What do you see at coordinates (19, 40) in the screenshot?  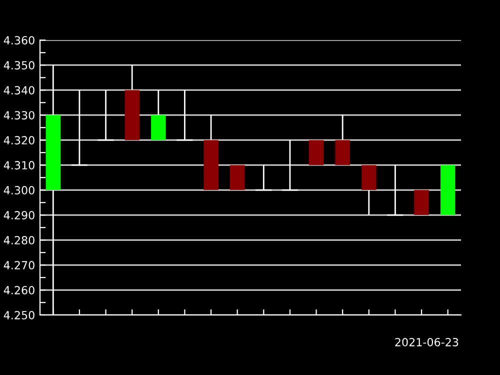 I see `y-tick-label: 4.360` at bounding box center [19, 40].